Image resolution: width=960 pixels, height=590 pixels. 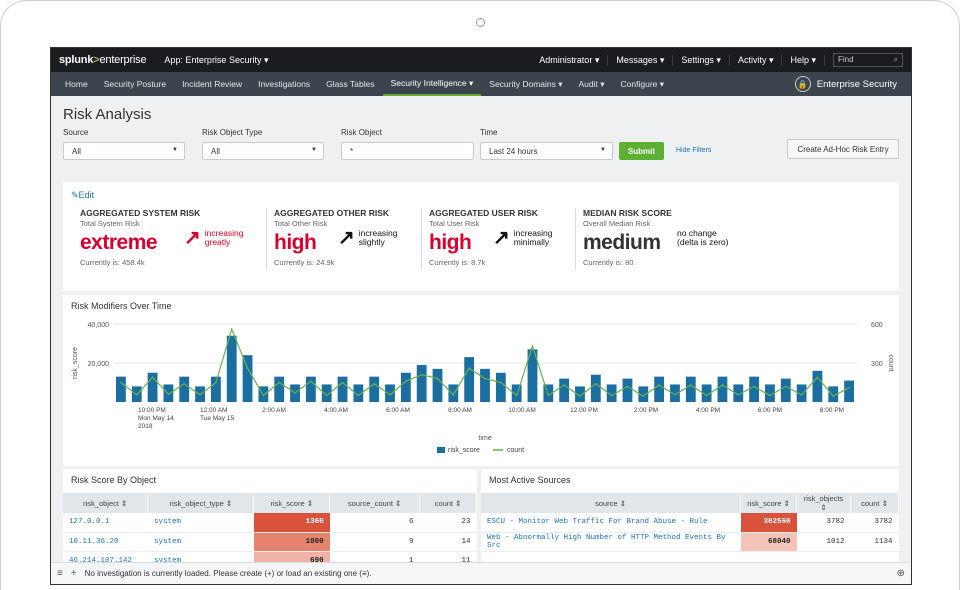 I want to click on column-header: risk_objects ⇕, so click(x=823, y=503).